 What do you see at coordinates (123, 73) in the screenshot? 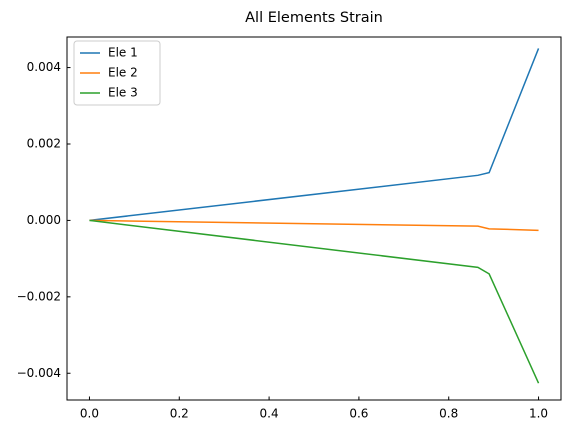
I see `legend-label: Ele 2` at bounding box center [123, 73].